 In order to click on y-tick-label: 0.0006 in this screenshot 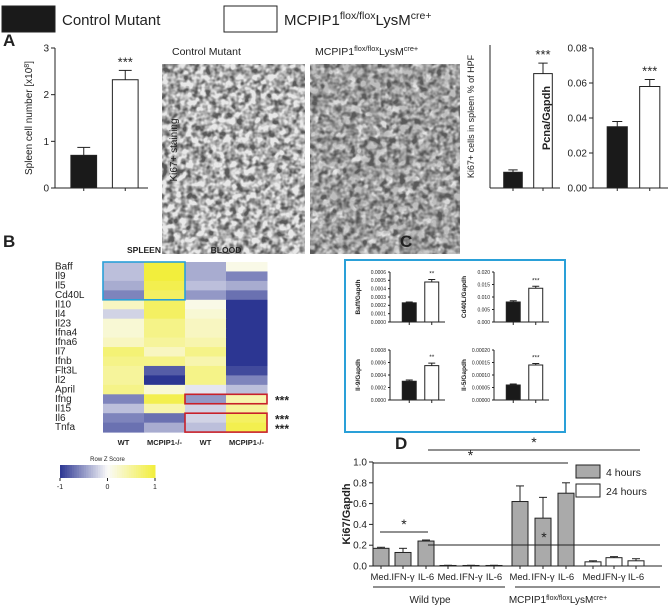, I will do `click(379, 273)`.